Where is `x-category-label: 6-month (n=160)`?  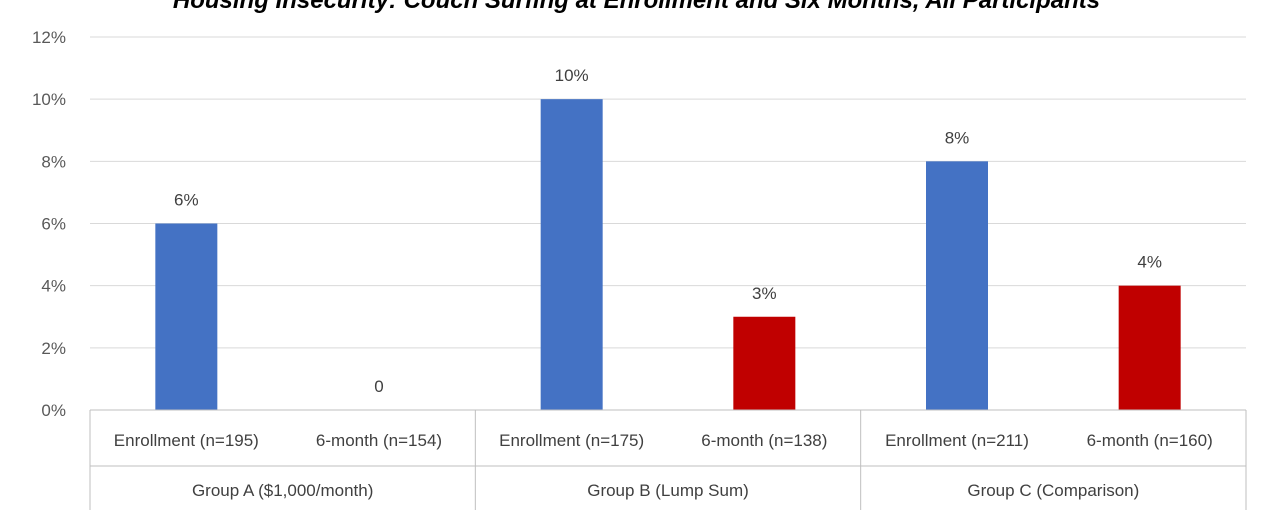
x-category-label: 6-month (n=160) is located at coordinates (1150, 440).